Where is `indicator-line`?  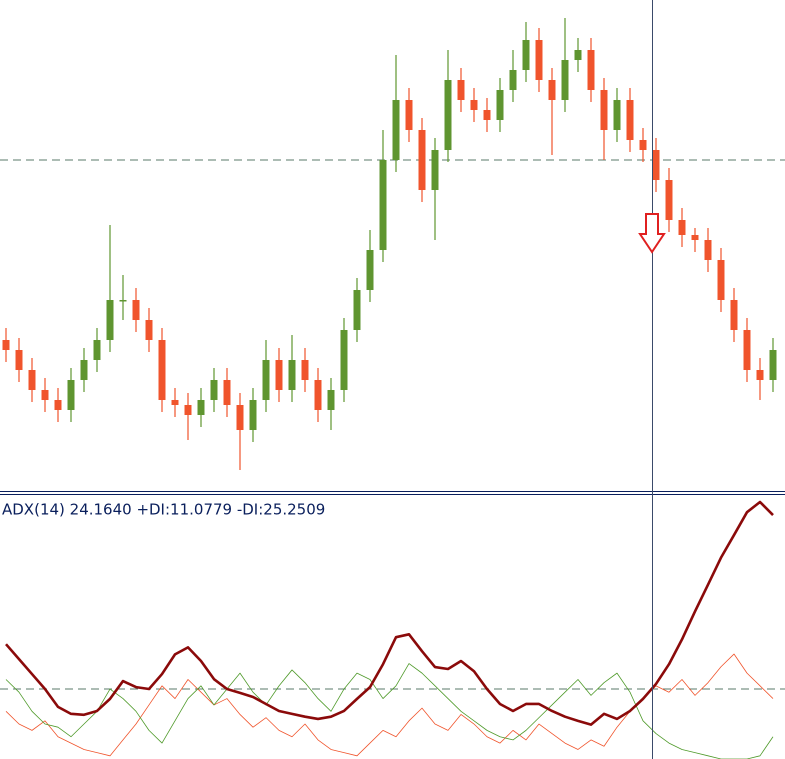 indicator-line is located at coordinates (389, 711).